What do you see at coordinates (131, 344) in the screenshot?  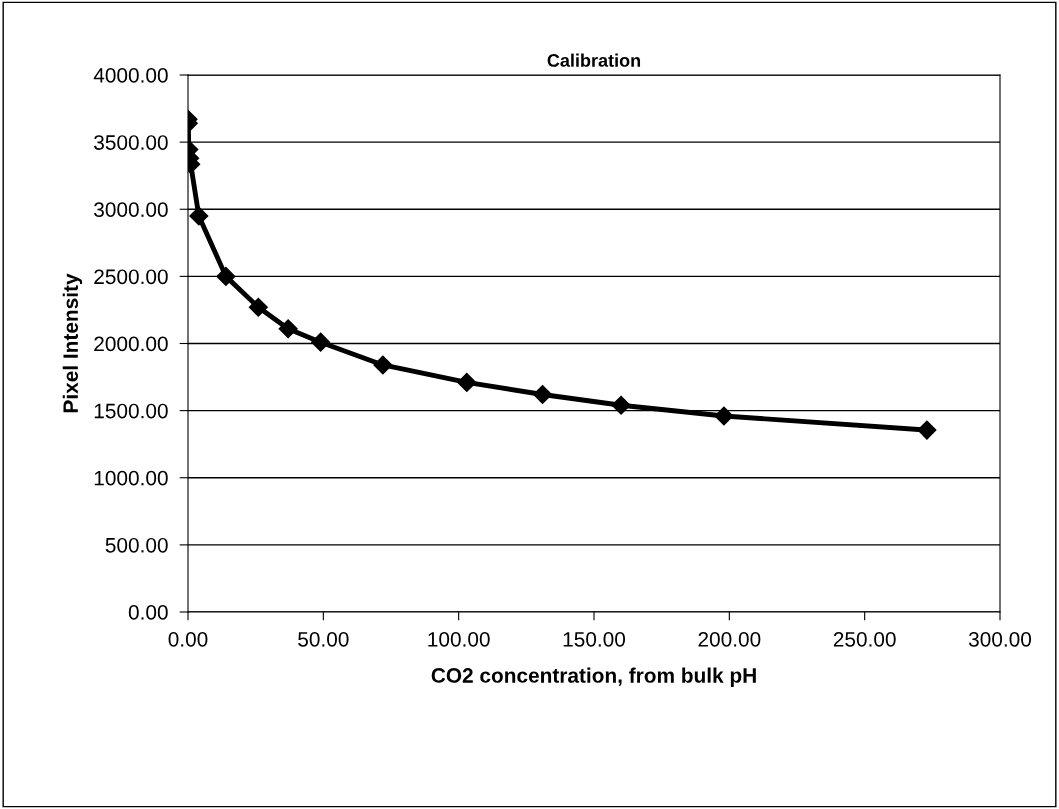 I see `y-tick-label: 2000.00` at bounding box center [131, 344].